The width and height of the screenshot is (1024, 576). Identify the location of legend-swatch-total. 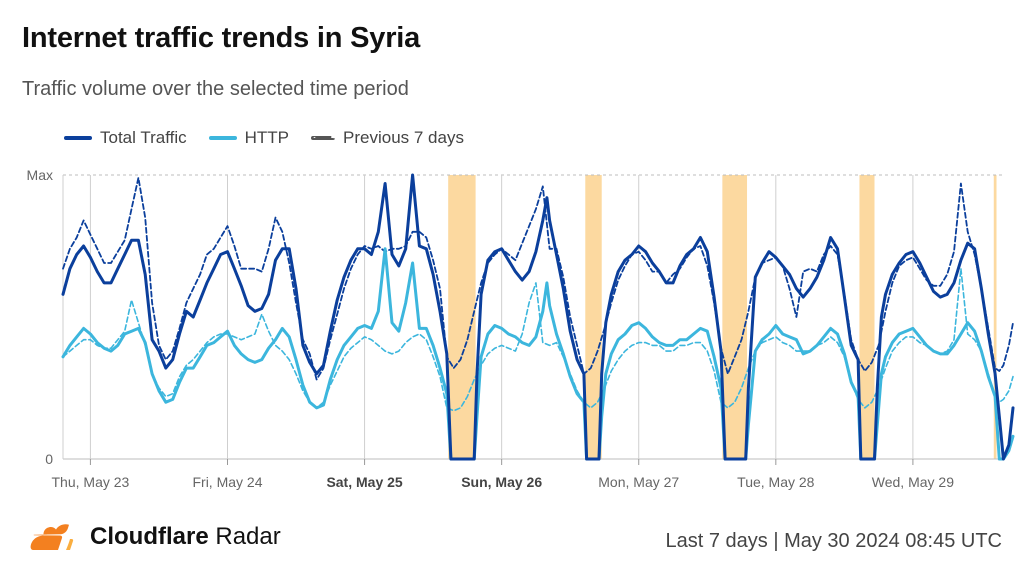
(78, 138).